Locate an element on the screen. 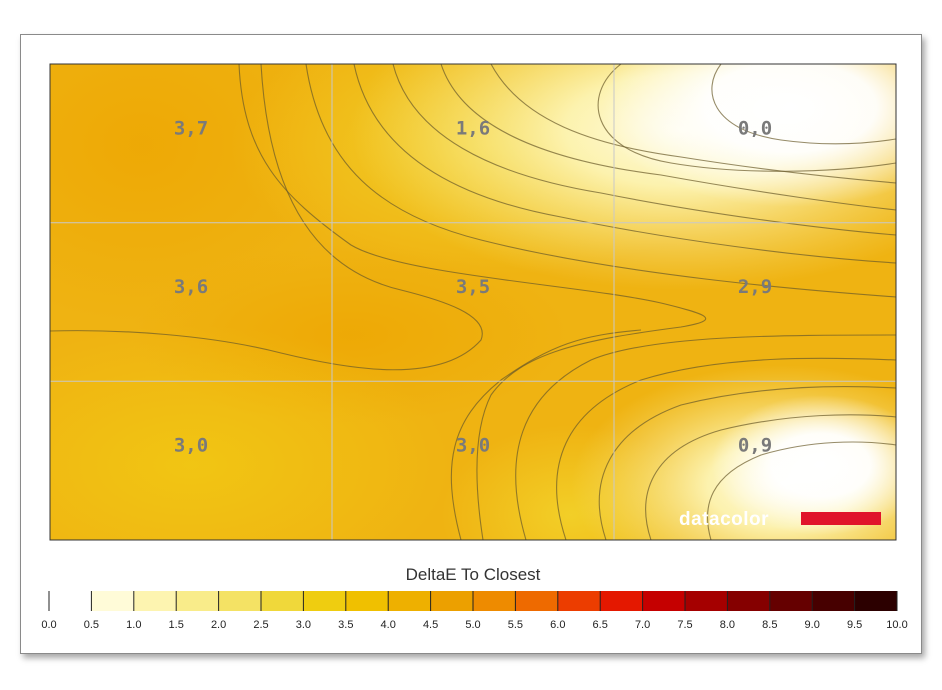 The image size is (942, 690). logo-text: datacolor is located at coordinates (724, 519).